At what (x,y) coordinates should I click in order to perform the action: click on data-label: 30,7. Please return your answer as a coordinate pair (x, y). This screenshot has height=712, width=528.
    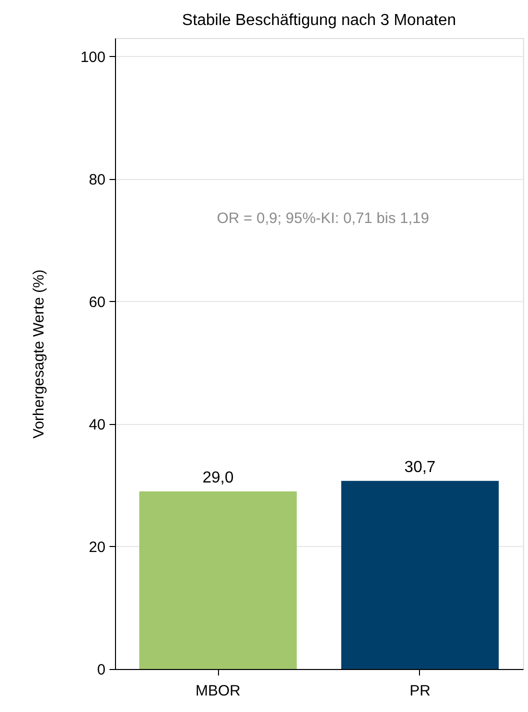
    Looking at the image, I should click on (420, 467).